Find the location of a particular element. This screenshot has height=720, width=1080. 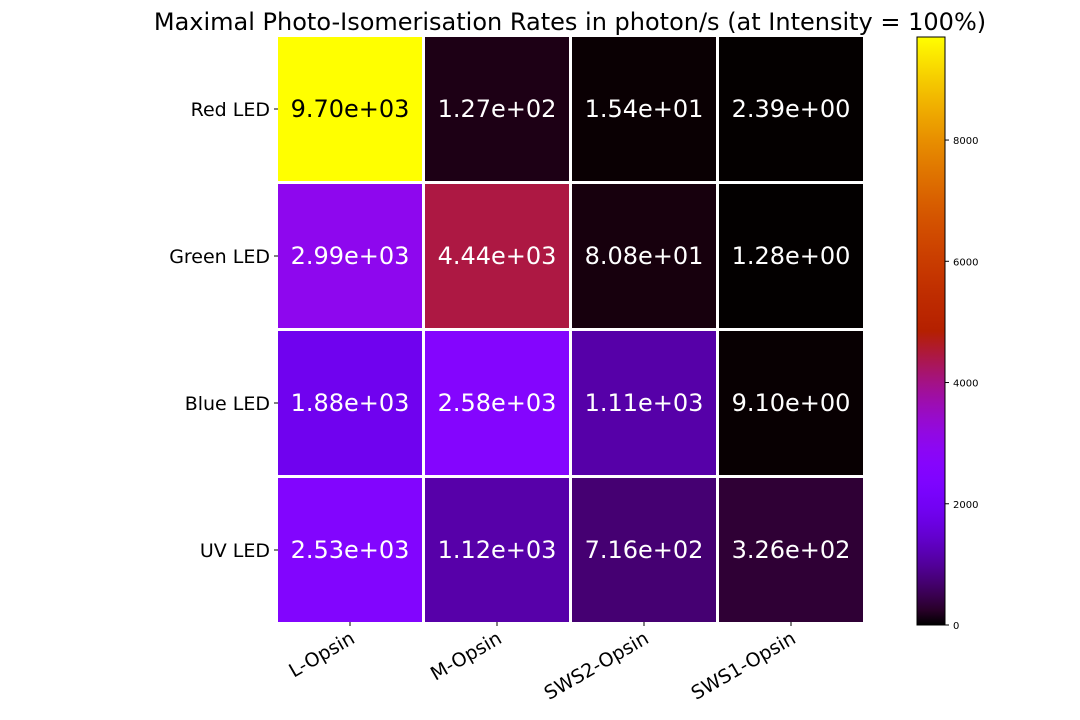

colorbar: 0 2000 4000 6000 8000 is located at coordinates (947, 334).